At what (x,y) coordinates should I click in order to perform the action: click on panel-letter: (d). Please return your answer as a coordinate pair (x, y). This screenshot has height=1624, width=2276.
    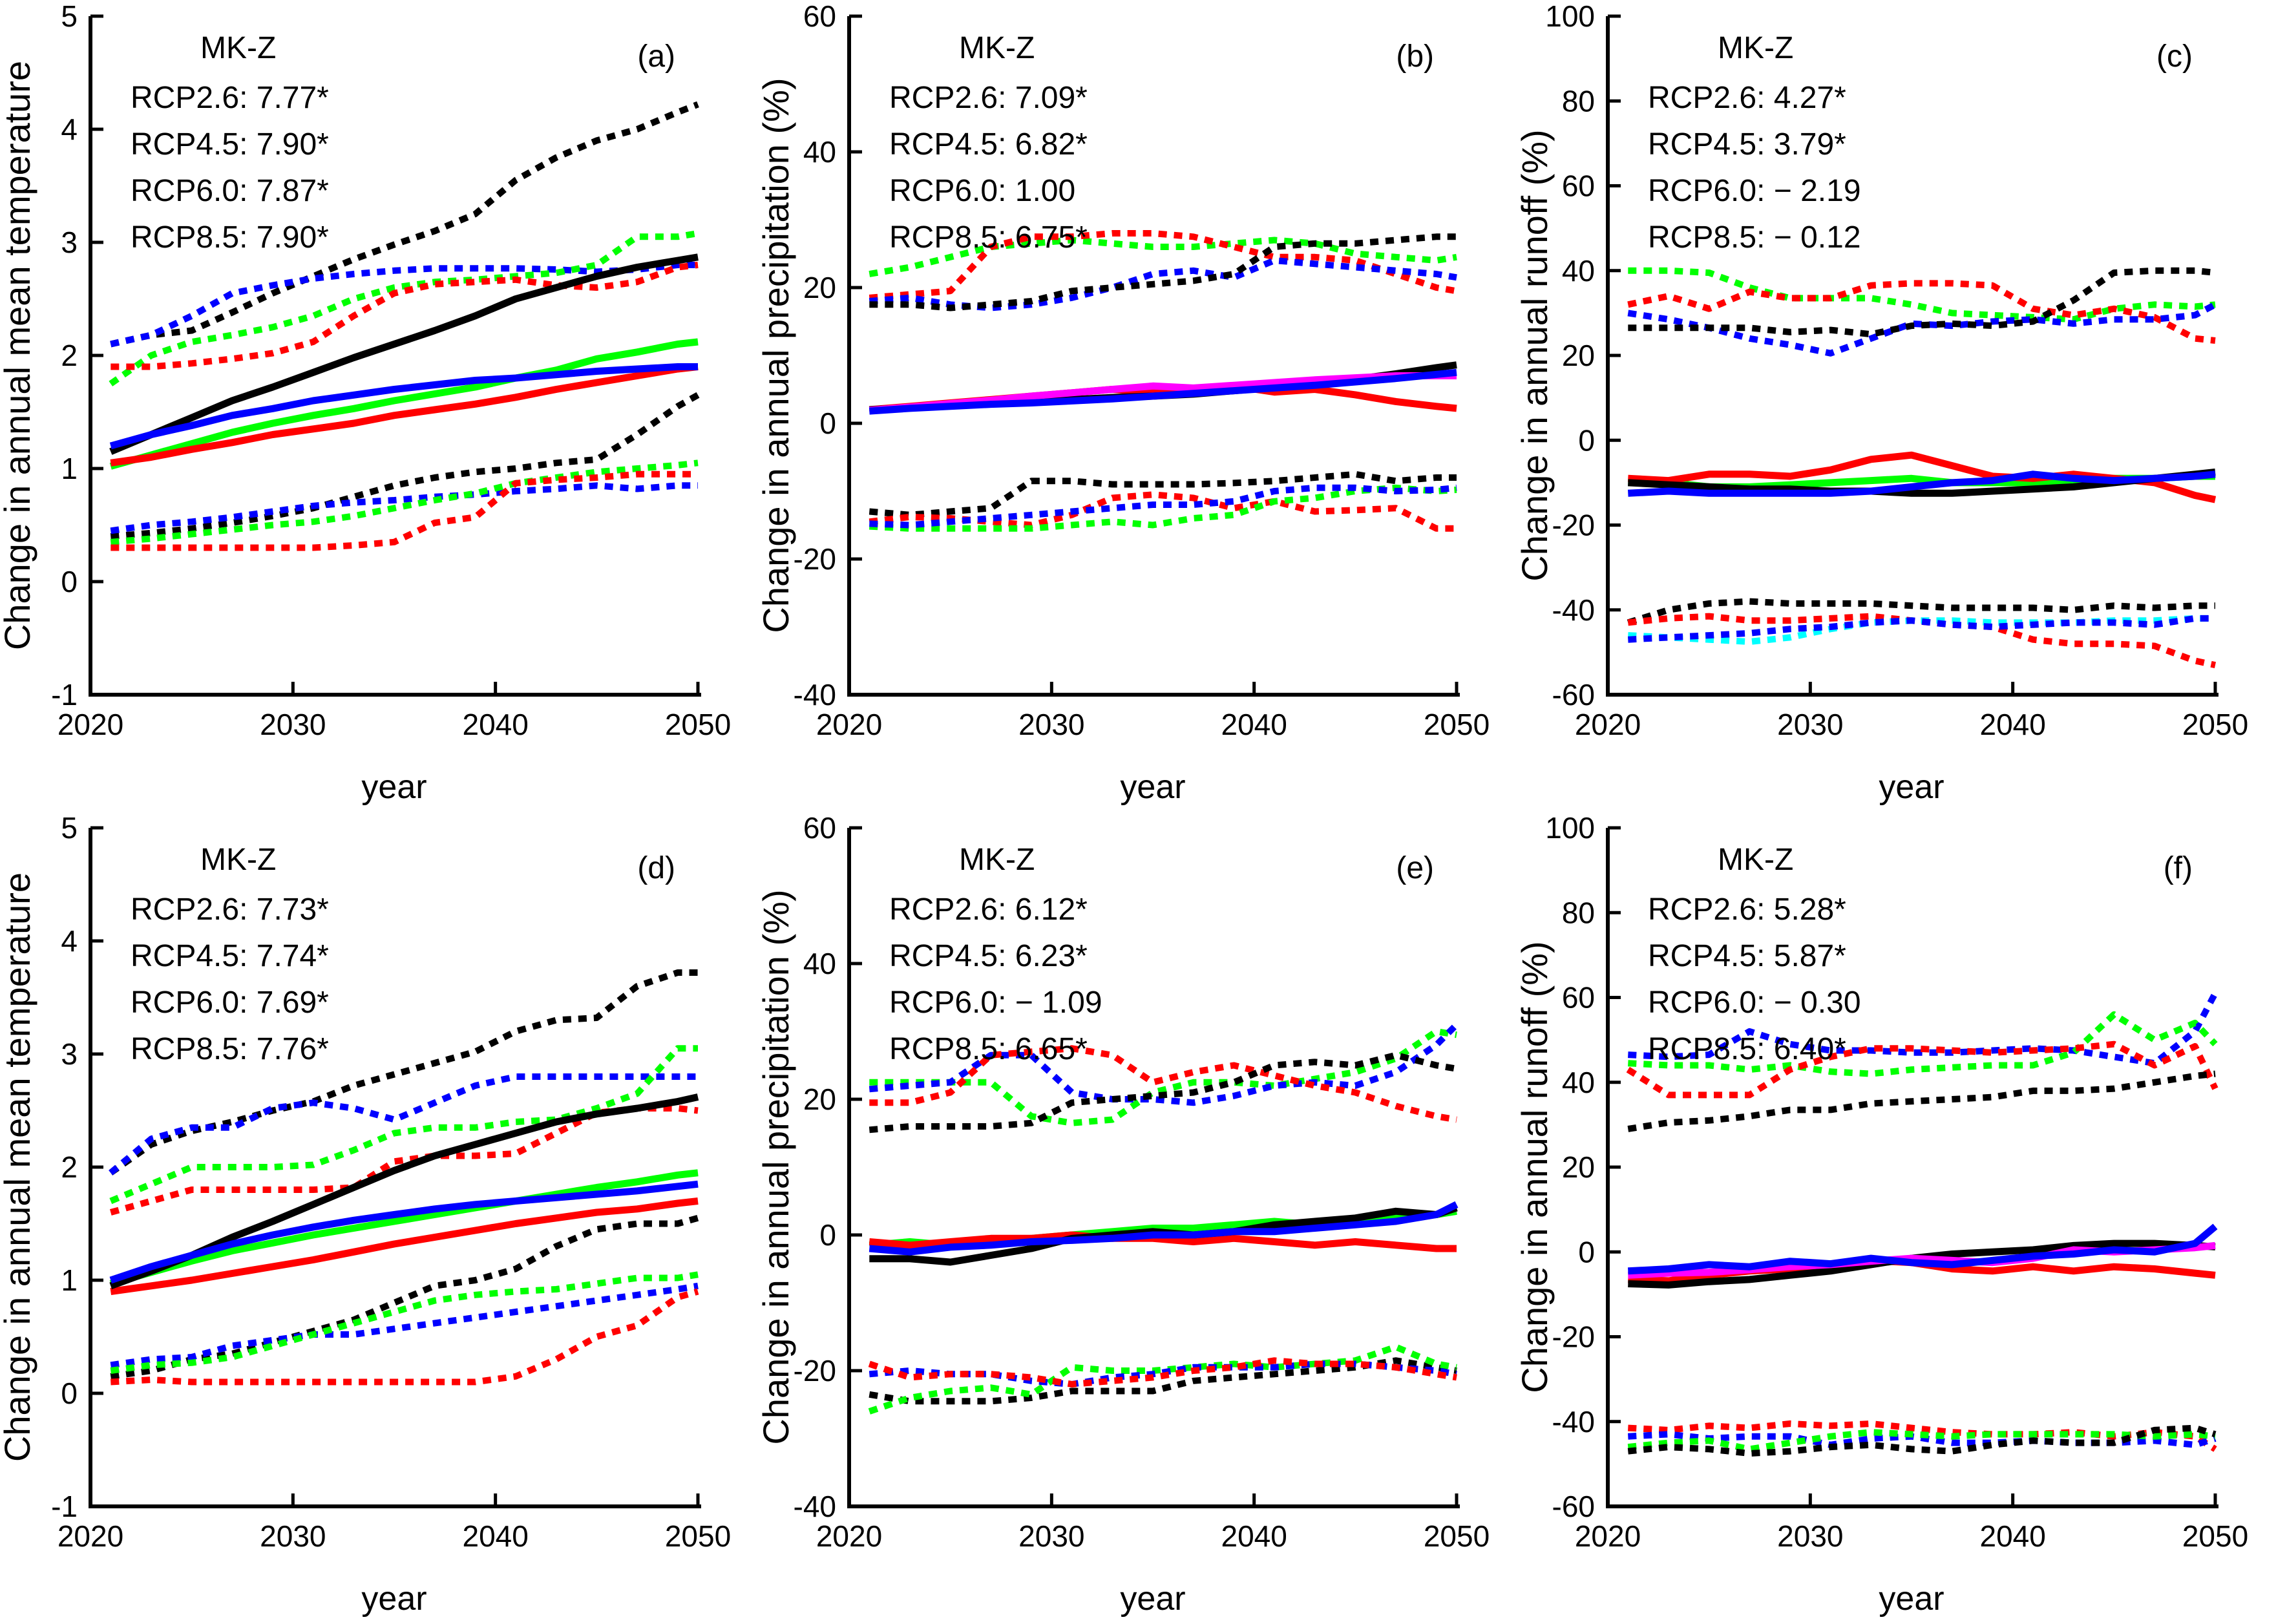
    Looking at the image, I should click on (656, 868).